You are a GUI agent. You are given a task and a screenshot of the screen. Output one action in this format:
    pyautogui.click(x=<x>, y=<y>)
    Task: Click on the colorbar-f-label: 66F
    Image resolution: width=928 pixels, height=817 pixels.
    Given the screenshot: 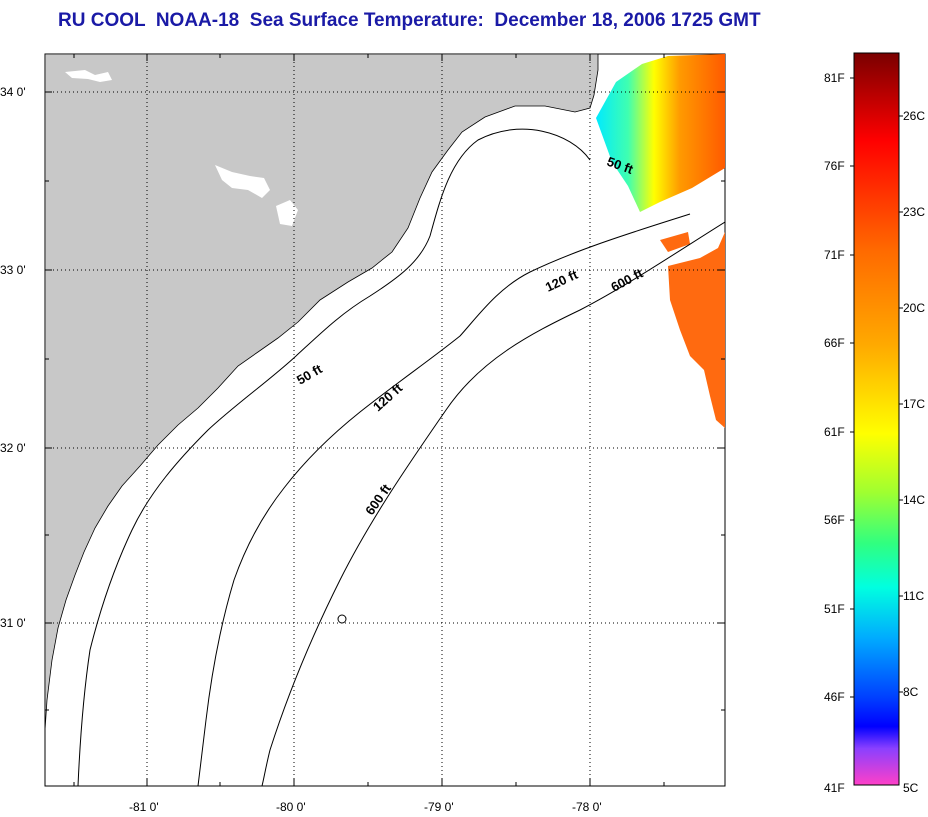 What is the action you would take?
    pyautogui.click(x=834, y=343)
    